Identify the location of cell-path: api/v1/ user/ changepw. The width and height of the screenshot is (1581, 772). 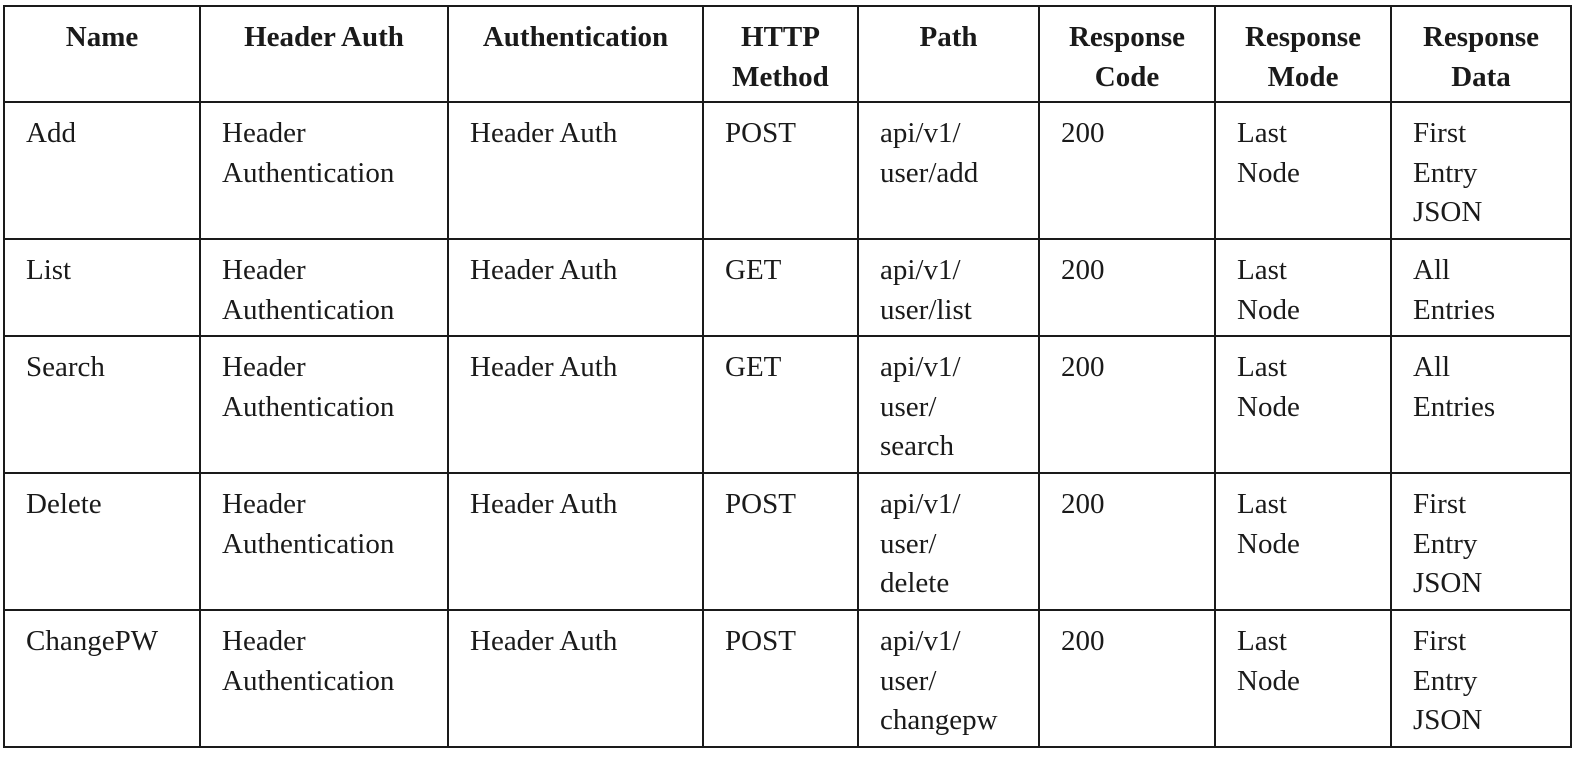
(948, 678).